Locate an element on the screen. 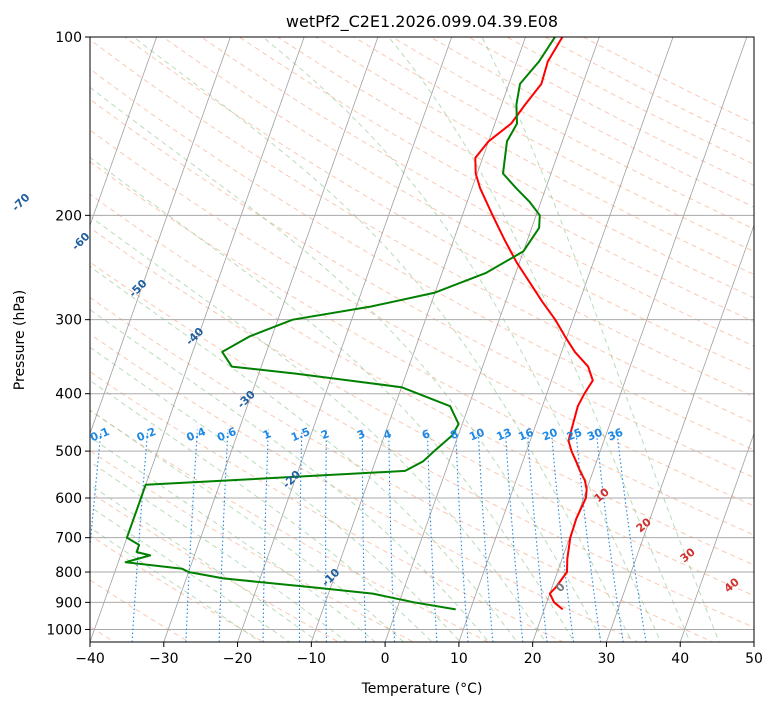 The image size is (775, 708). y-tick-label: 700 is located at coordinates (68, 539).